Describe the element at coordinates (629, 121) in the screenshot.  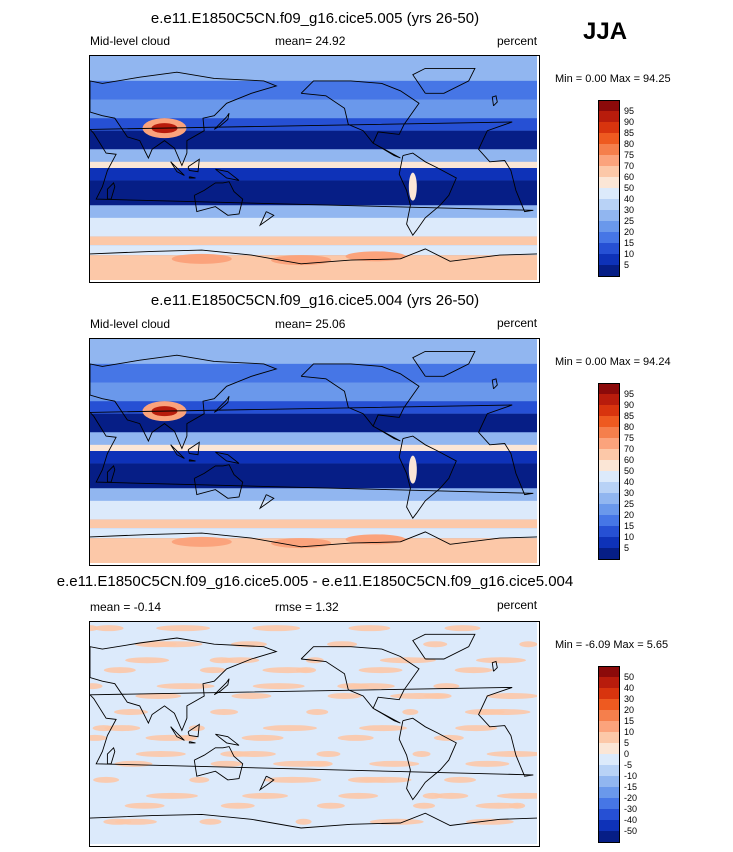
I see `colorbar-tick-label: 90` at that location.